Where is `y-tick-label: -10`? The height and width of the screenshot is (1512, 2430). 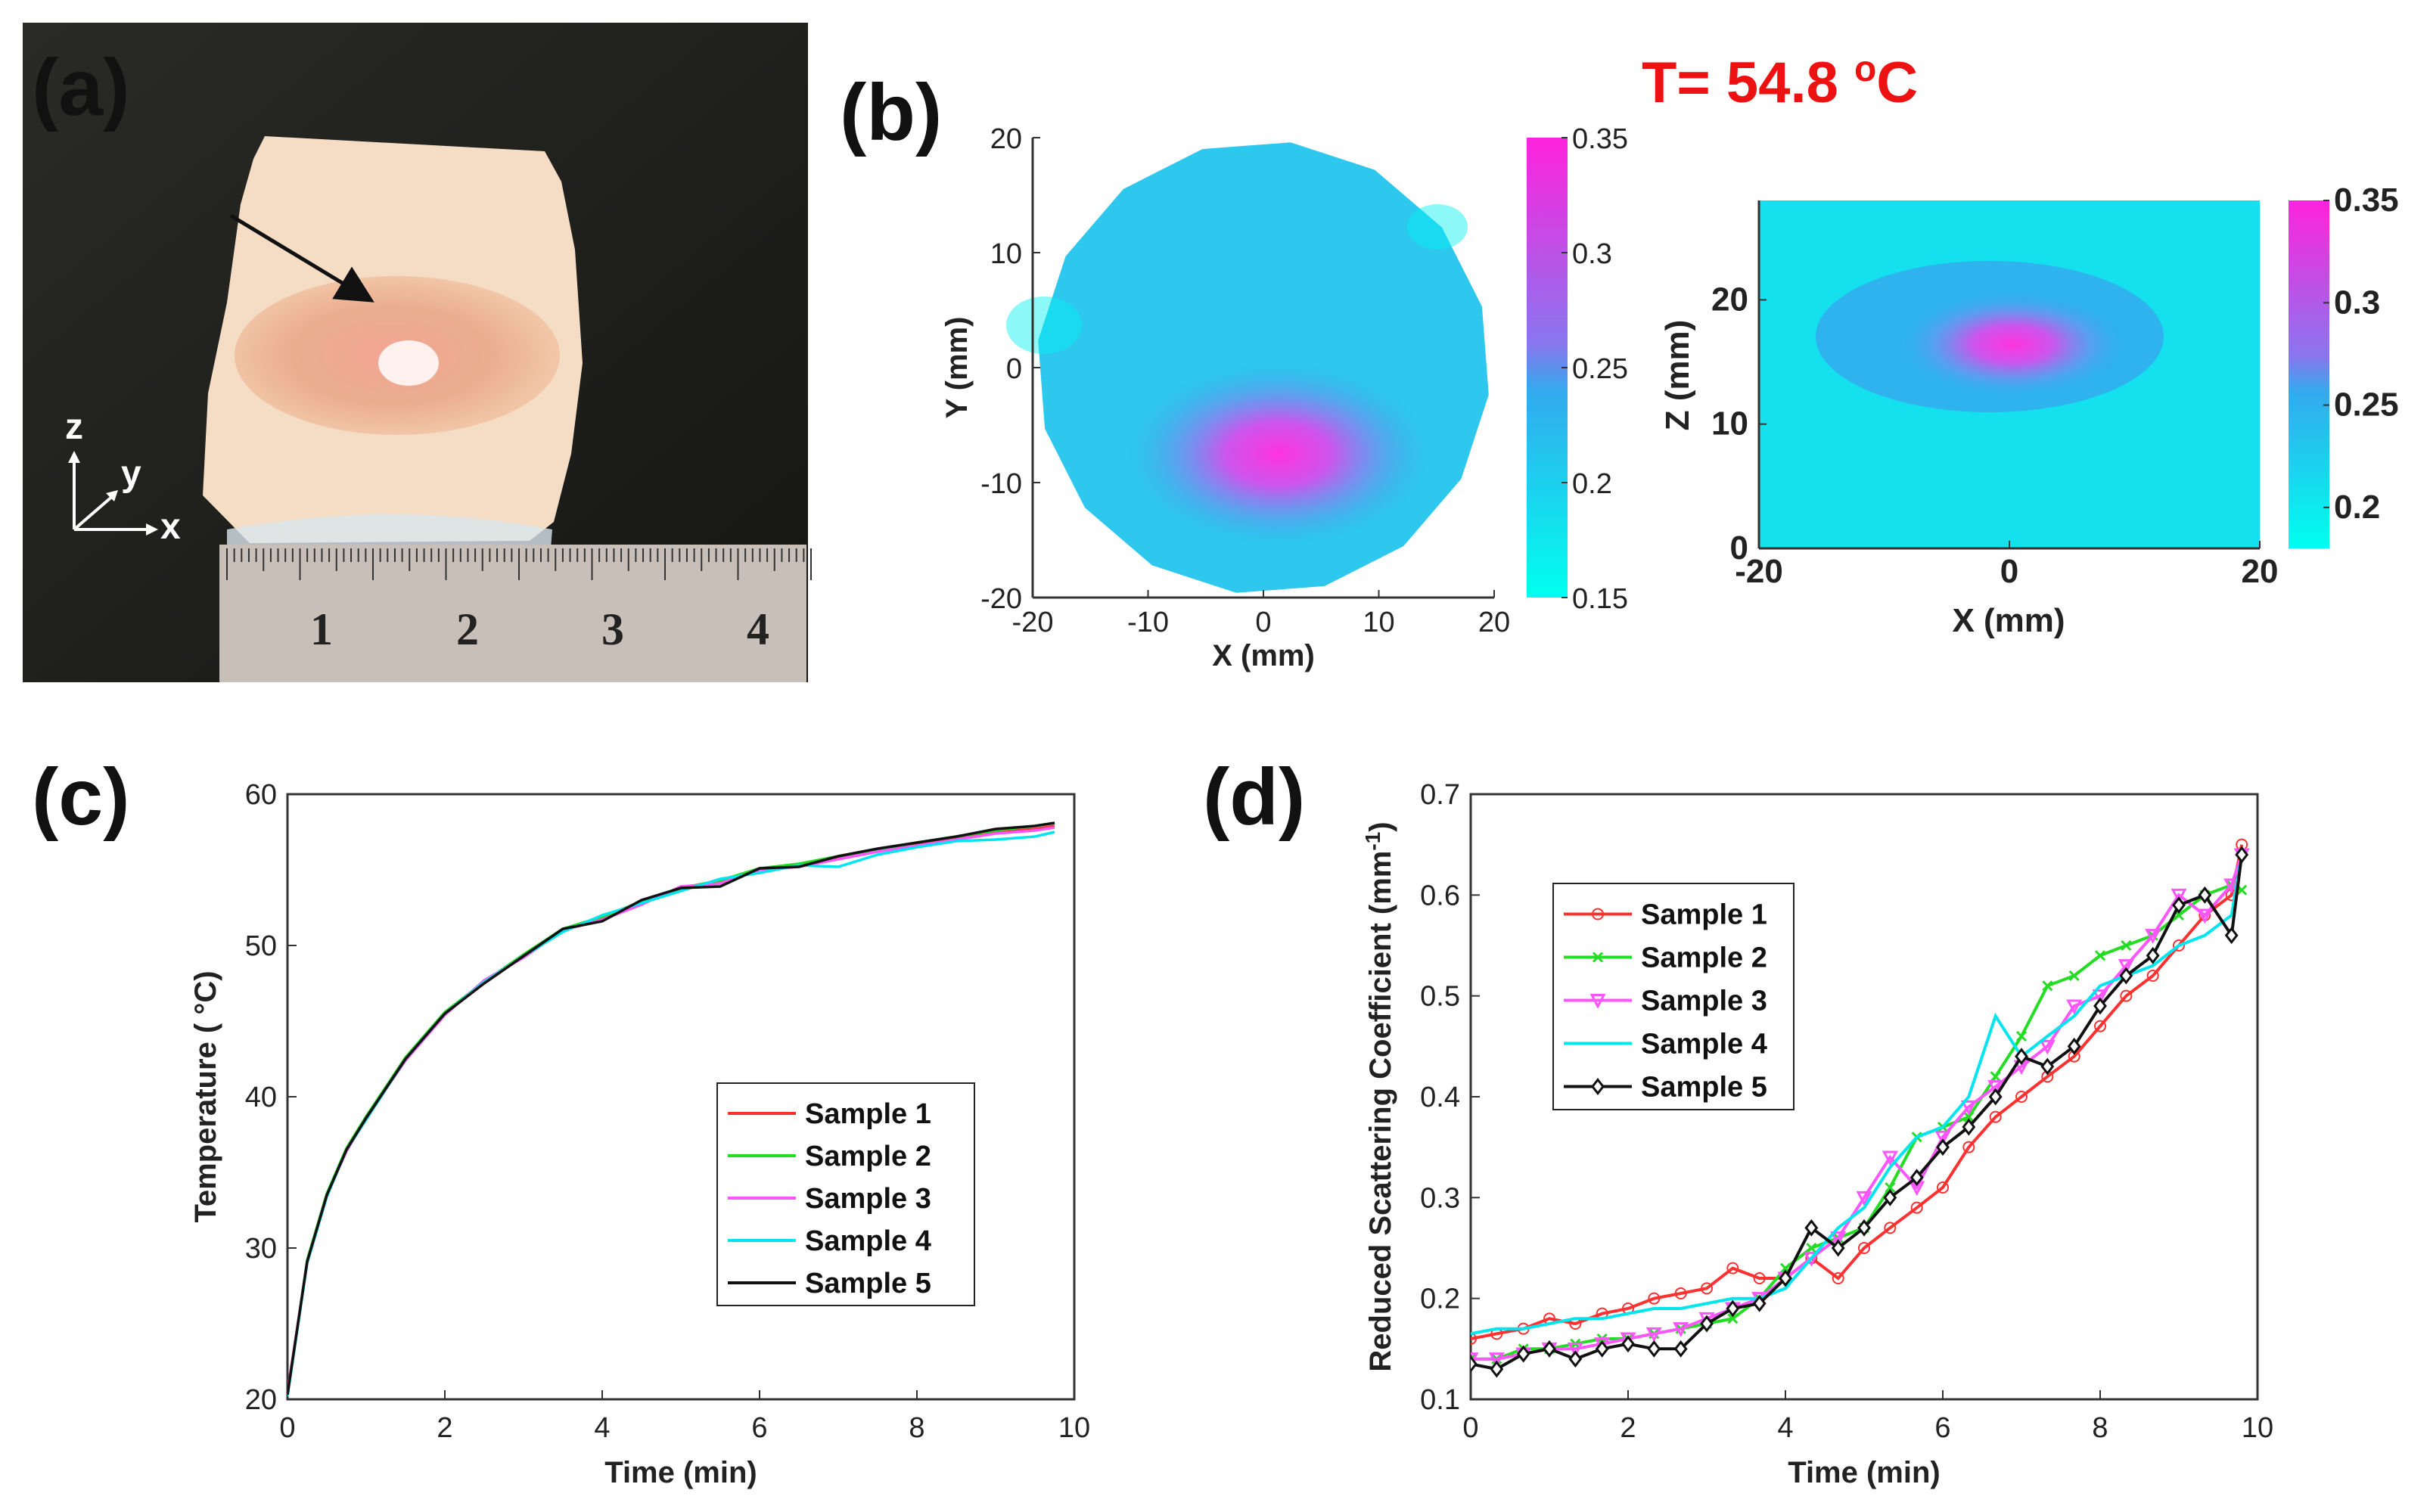 y-tick-label: -10 is located at coordinates (1001, 484).